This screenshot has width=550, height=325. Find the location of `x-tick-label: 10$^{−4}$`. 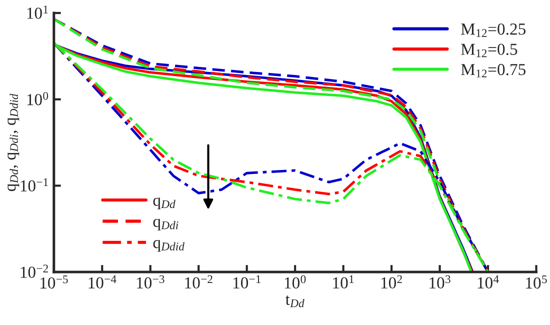

x-tick-label: 10$^{−4}$ is located at coordinates (102, 281).